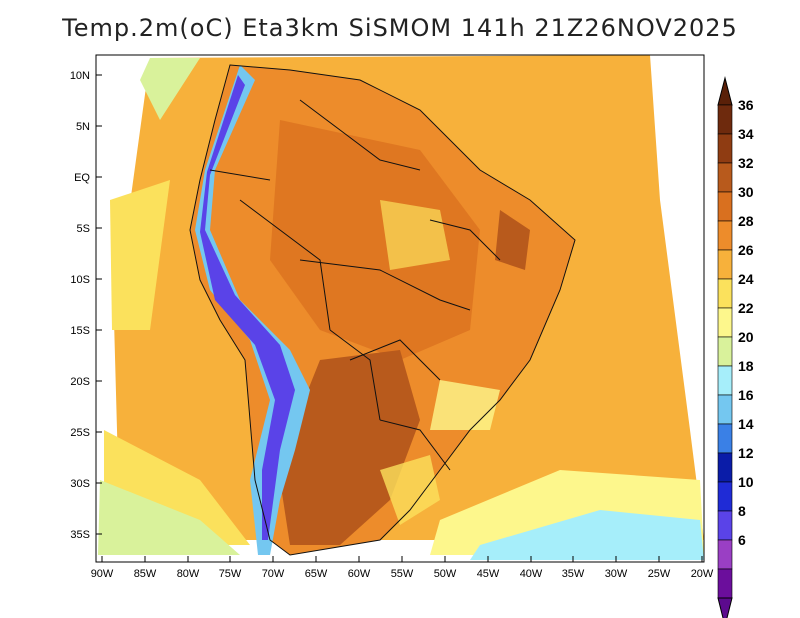 This screenshot has height=618, width=800. I want to click on lon-label: 80W, so click(188, 574).